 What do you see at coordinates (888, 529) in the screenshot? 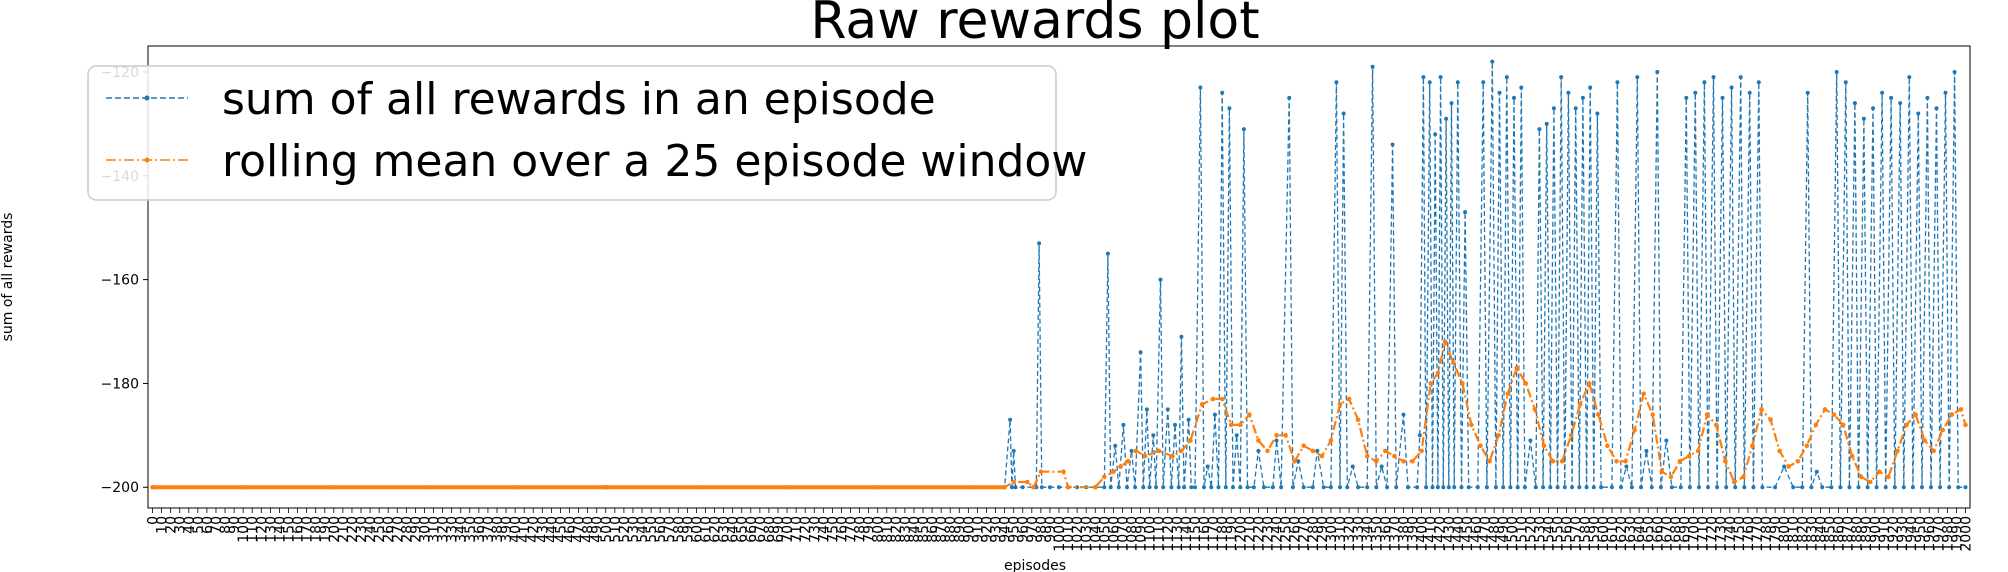
I see `x-tick-label: 810` at bounding box center [888, 529].